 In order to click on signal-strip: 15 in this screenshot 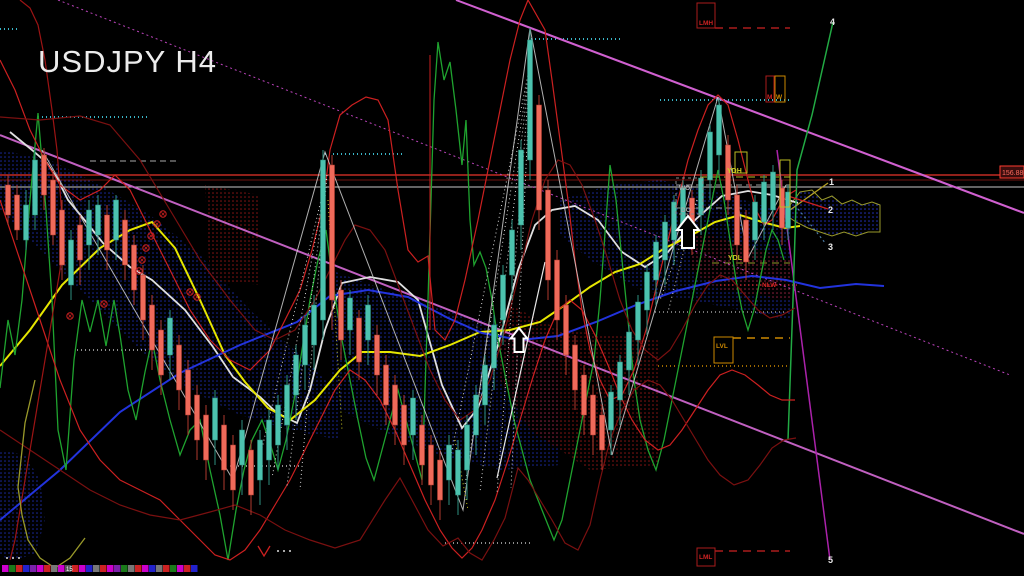, I will do `click(100, 569)`.